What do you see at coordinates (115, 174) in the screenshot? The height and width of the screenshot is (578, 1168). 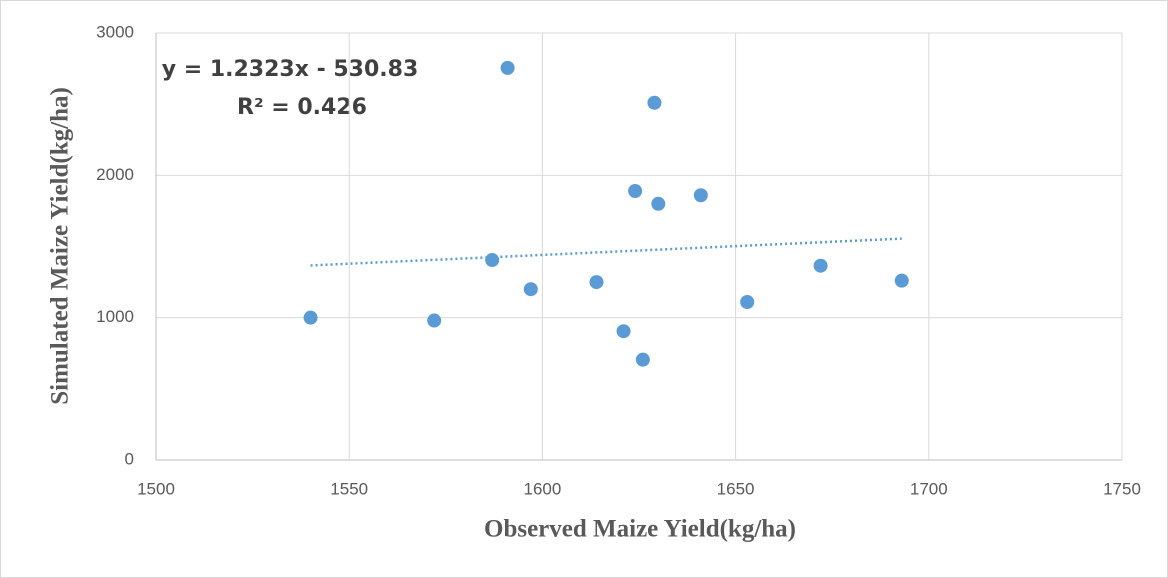 I see `y-tick-label: 2000` at bounding box center [115, 174].